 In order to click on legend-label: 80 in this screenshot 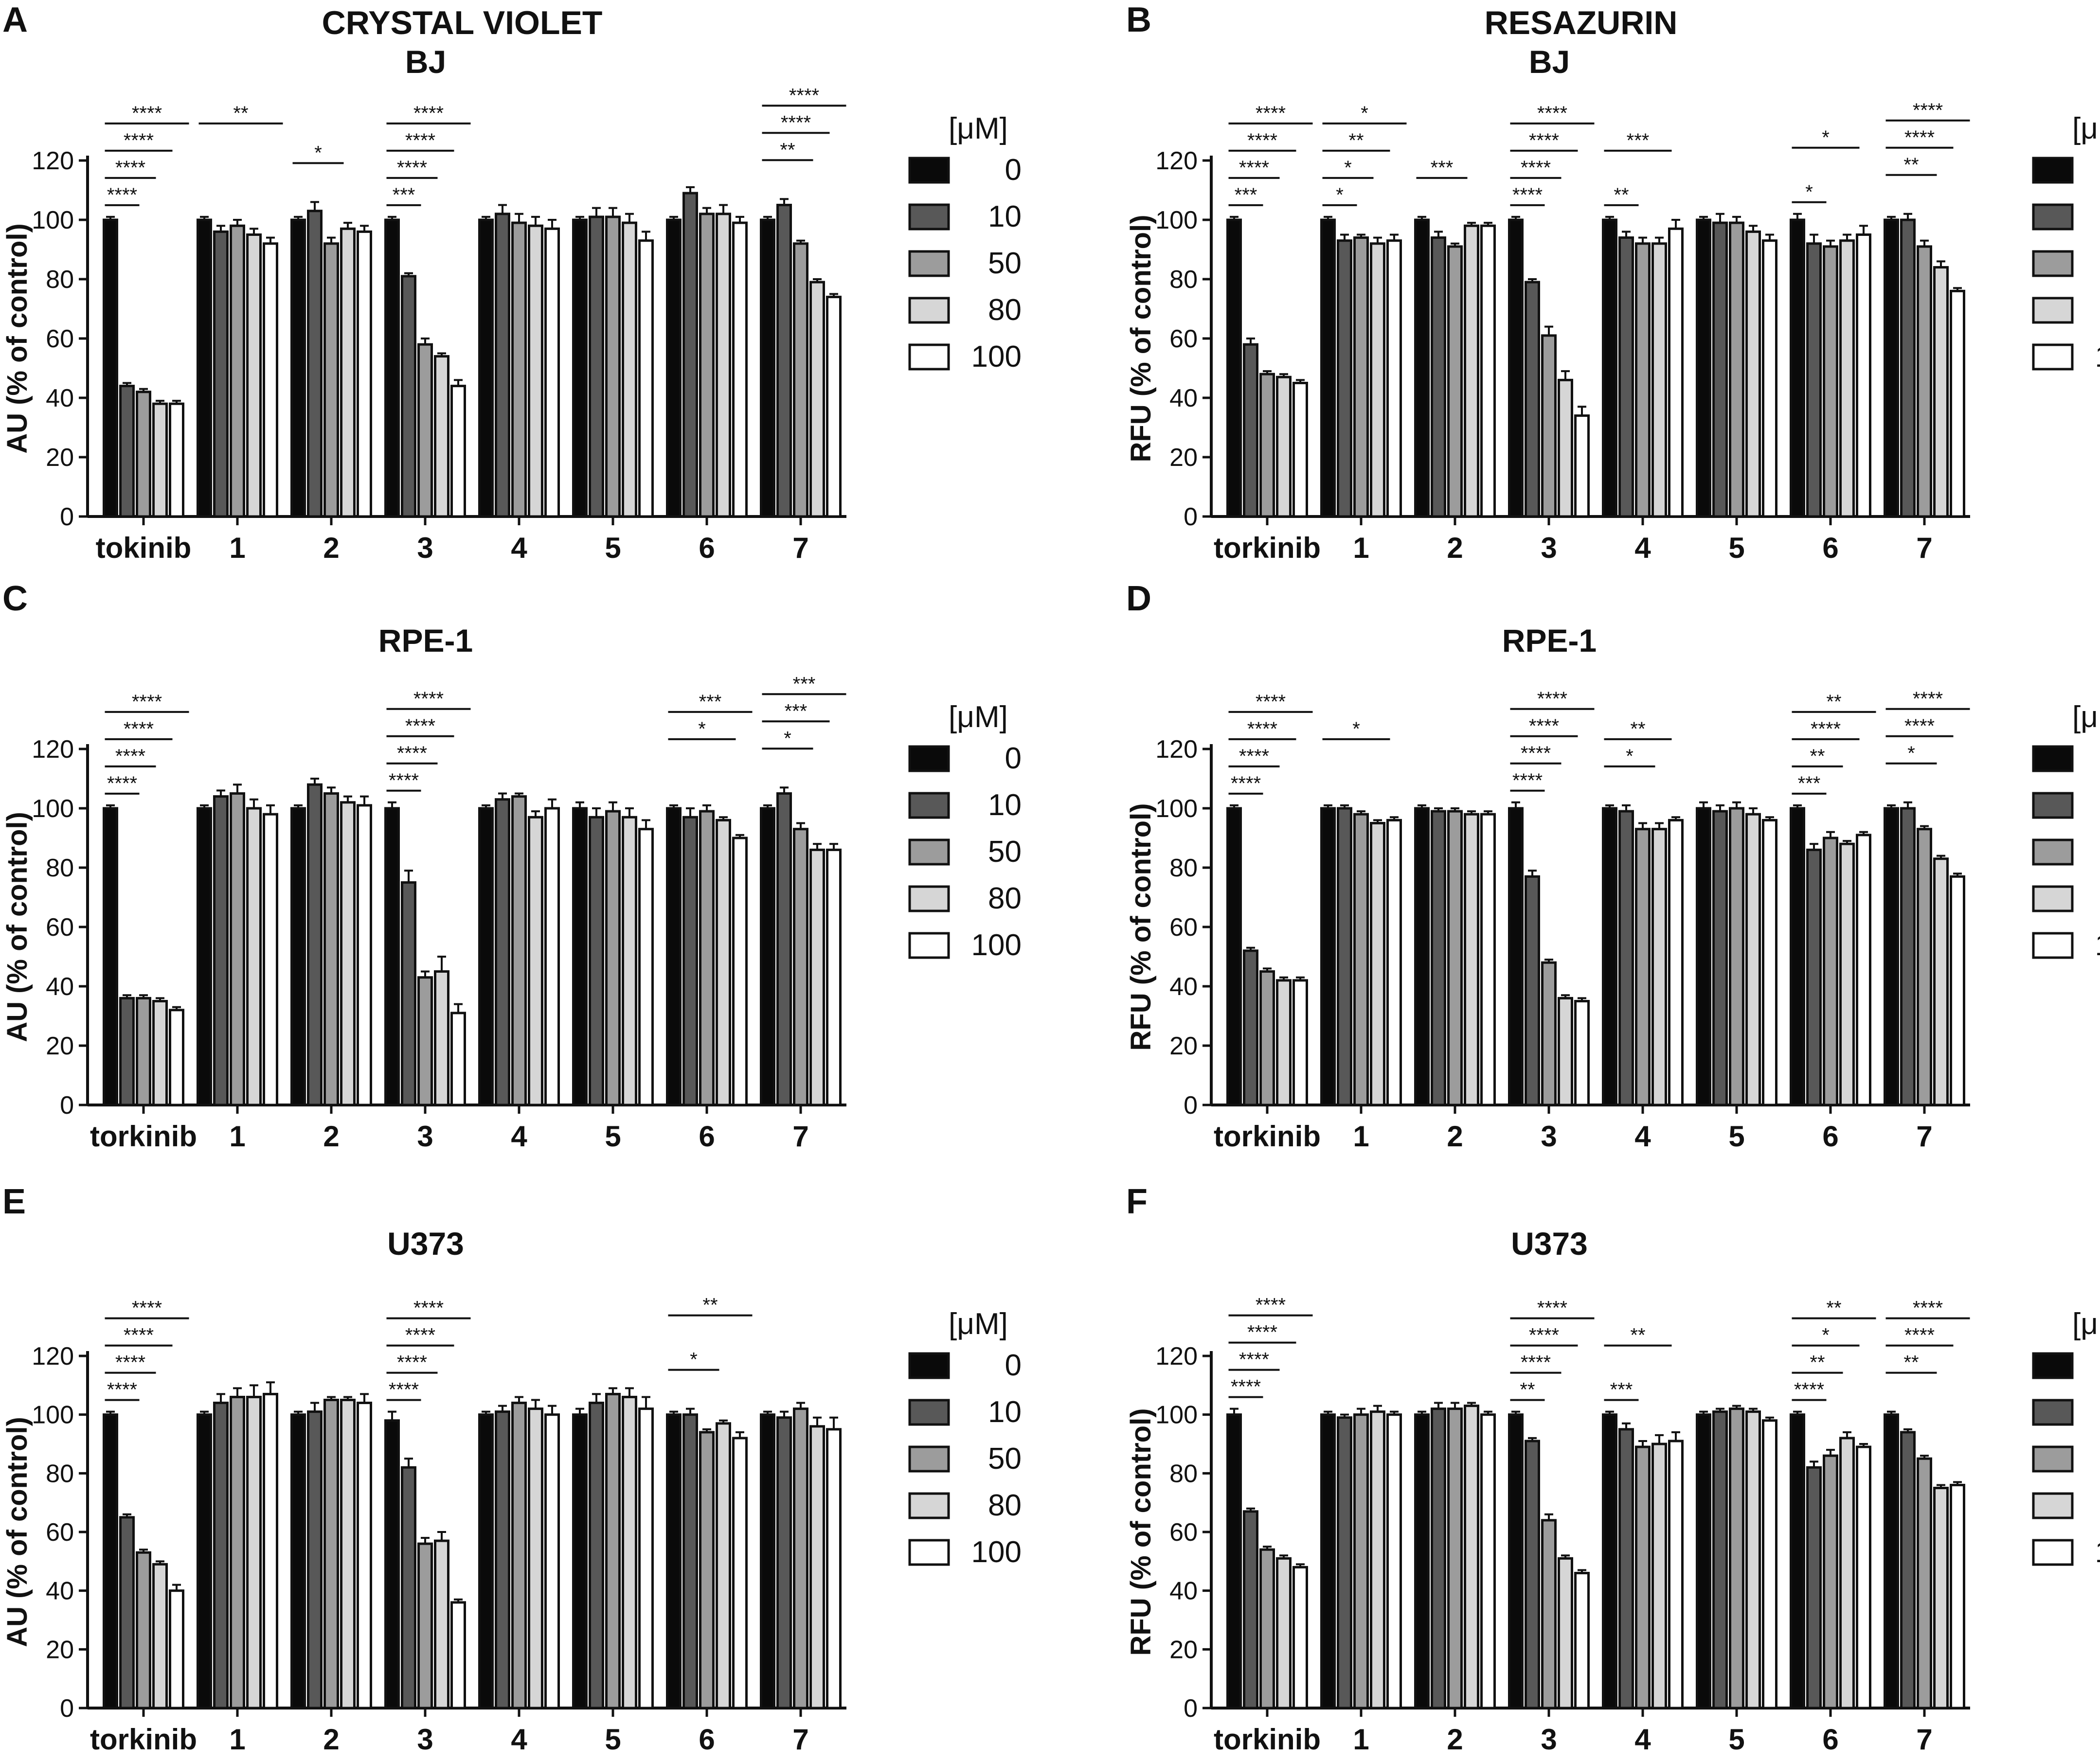, I will do `click(1005, 898)`.